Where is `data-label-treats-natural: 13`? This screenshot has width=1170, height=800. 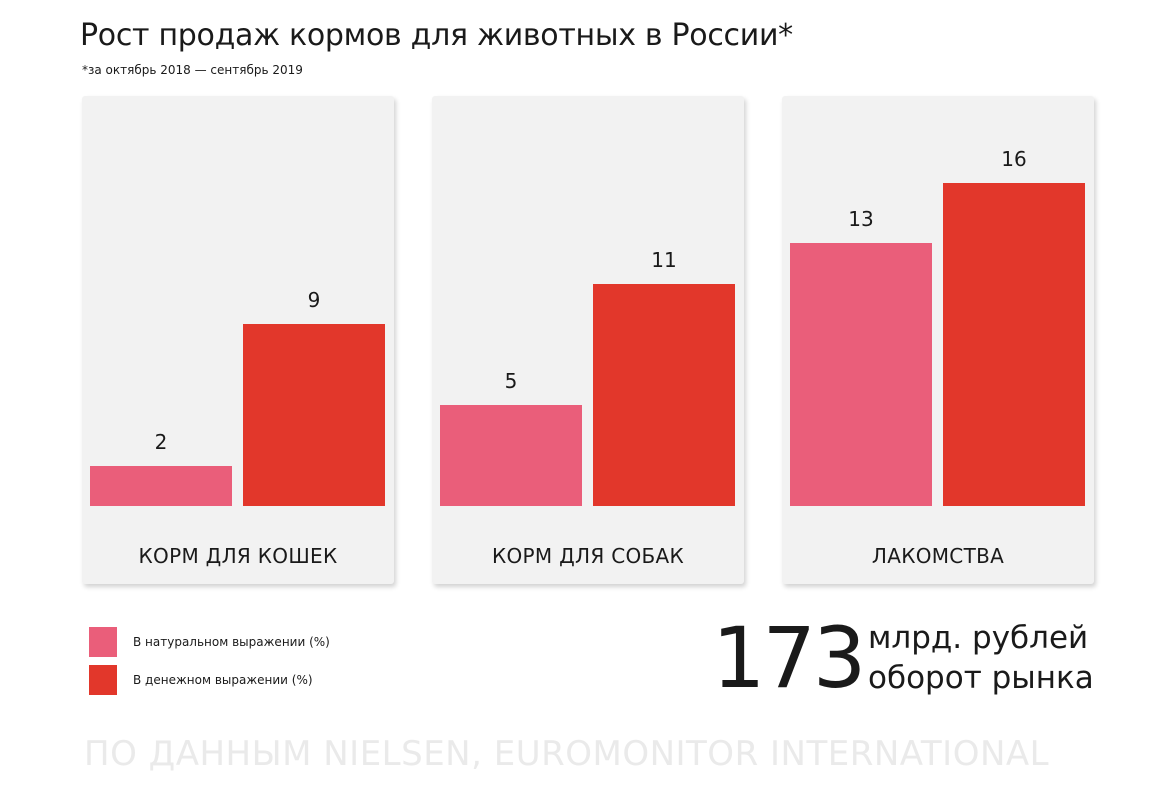 data-label-treats-natural: 13 is located at coordinates (861, 219).